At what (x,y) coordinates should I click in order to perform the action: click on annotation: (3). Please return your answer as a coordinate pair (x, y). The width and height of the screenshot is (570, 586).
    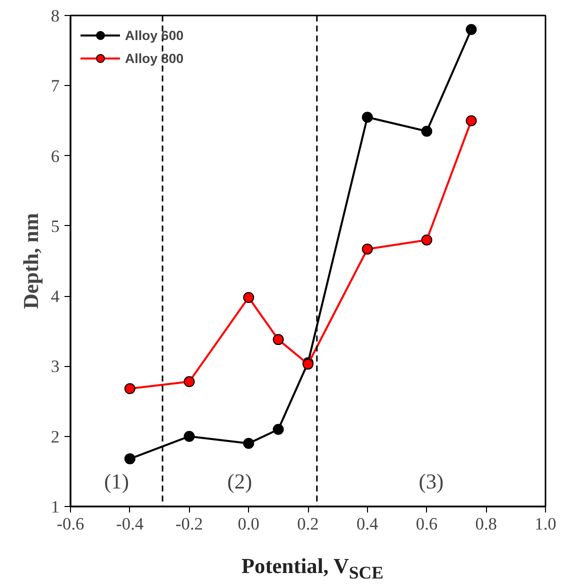
    Looking at the image, I should click on (431, 482).